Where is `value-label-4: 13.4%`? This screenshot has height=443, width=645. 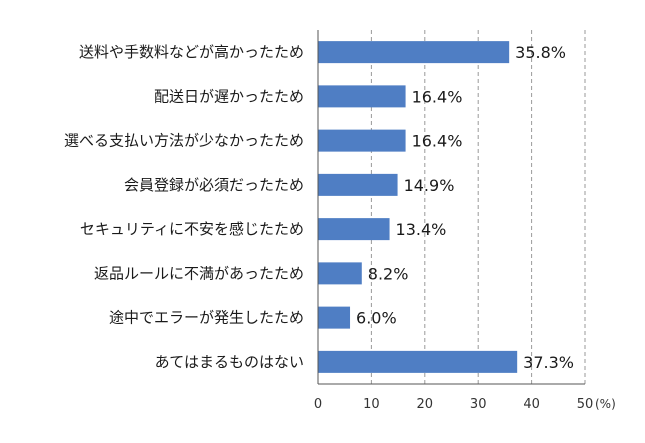 value-label-4: 13.4% is located at coordinates (421, 229).